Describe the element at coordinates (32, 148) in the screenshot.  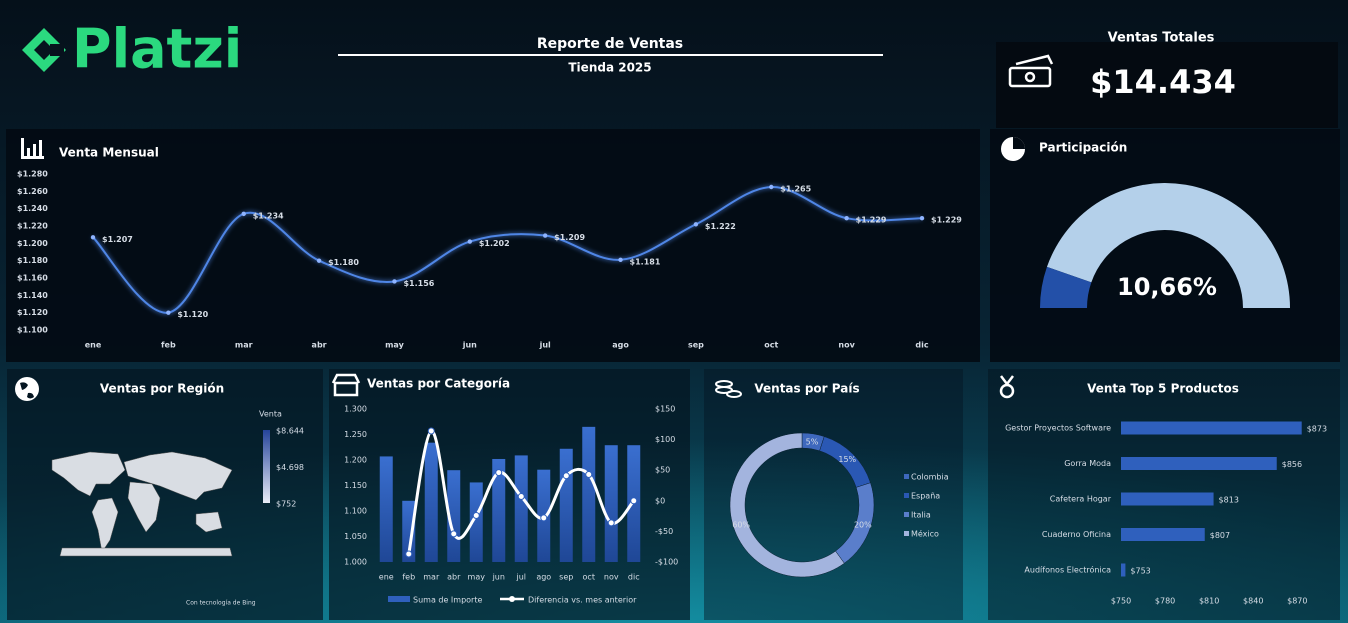
I see `chart-icon` at that location.